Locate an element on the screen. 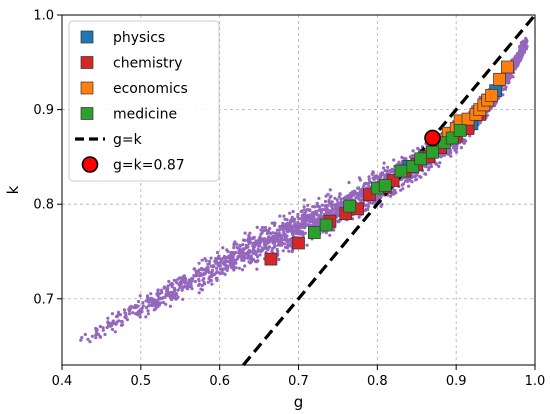  legend-swatch-highlight is located at coordinates (90, 164).